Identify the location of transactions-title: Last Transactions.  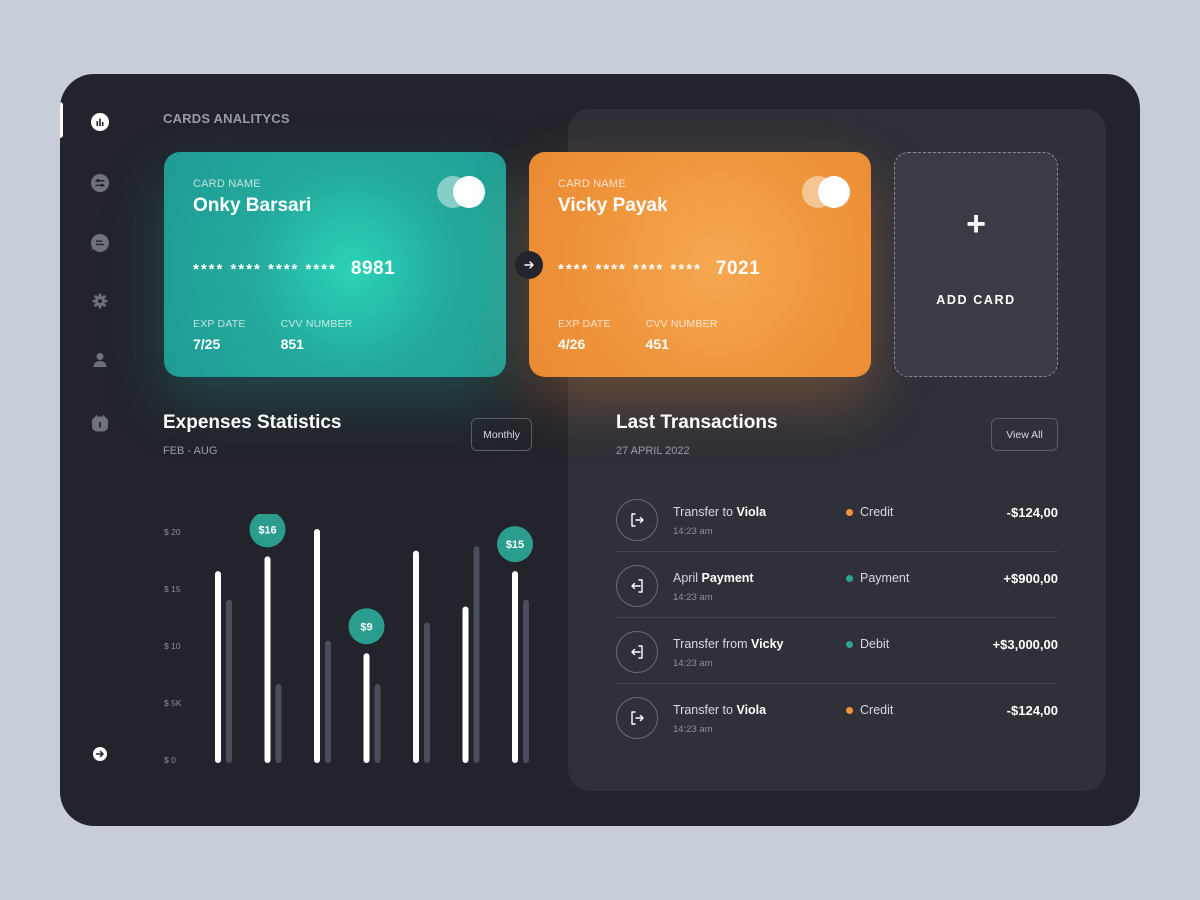
(697, 422).